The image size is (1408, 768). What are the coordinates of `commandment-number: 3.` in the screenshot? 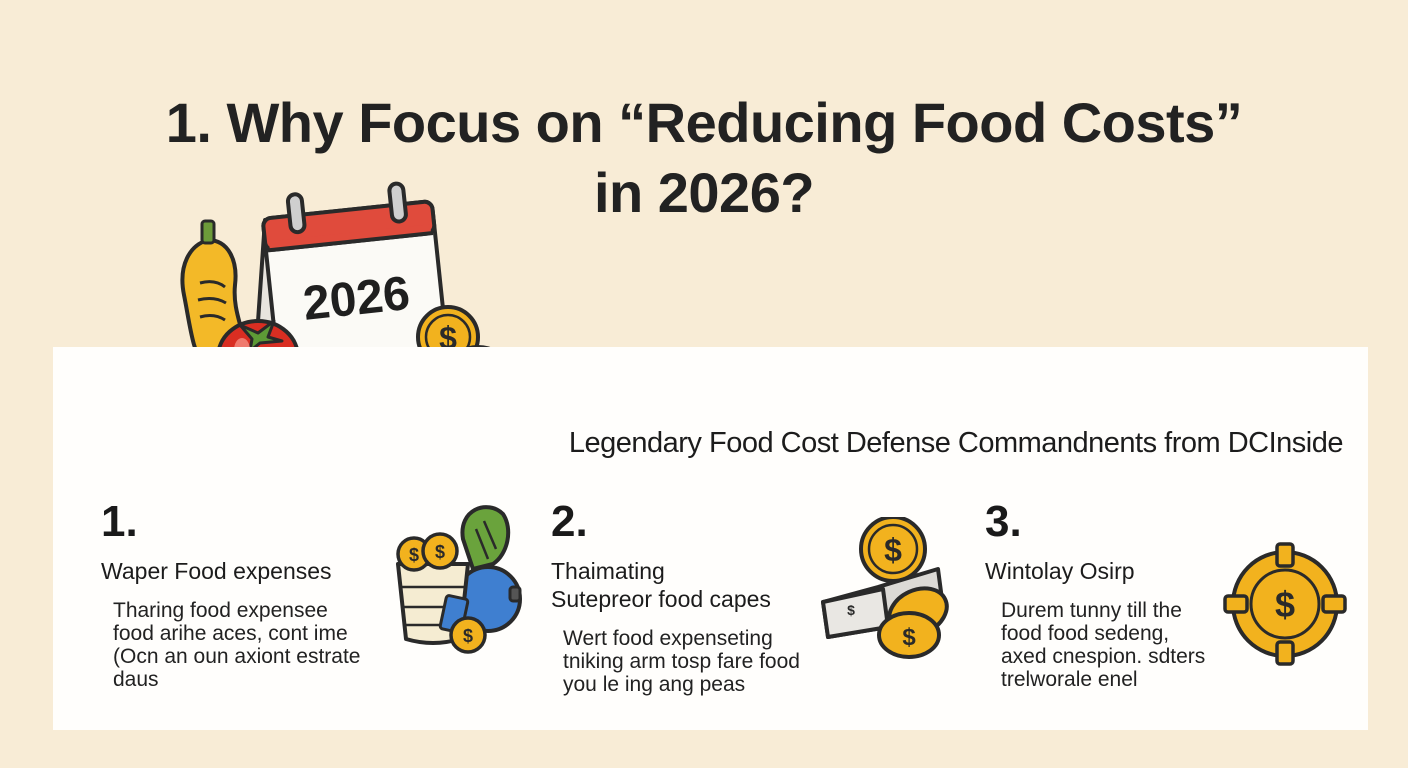 It's located at (1003, 521).